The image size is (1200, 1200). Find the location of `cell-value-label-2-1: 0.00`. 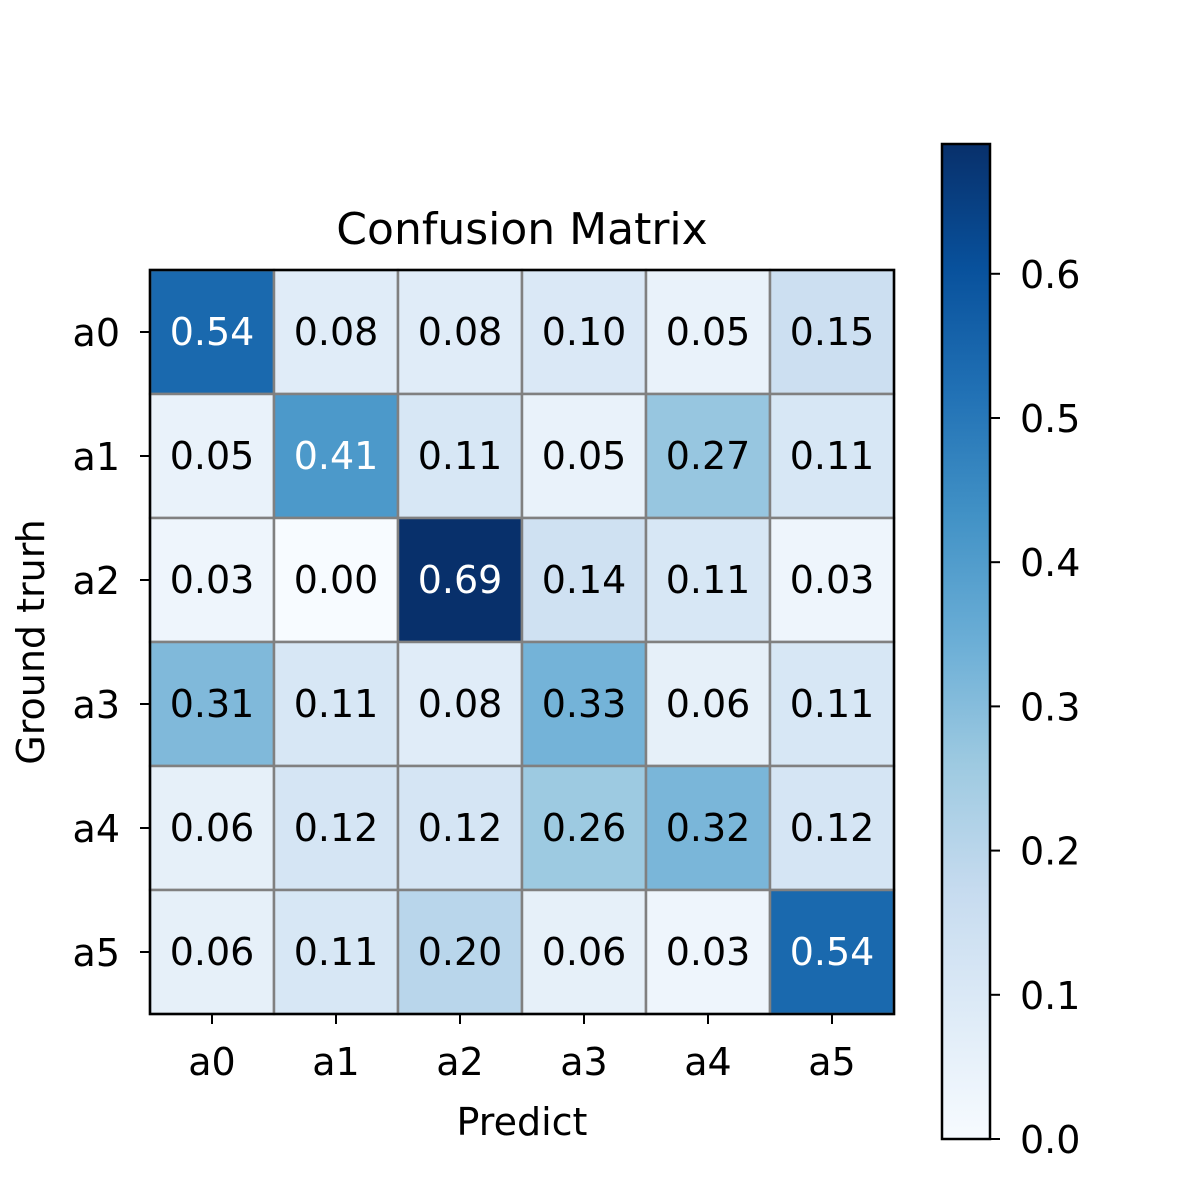

cell-value-label-2-1: 0.00 is located at coordinates (336, 580).